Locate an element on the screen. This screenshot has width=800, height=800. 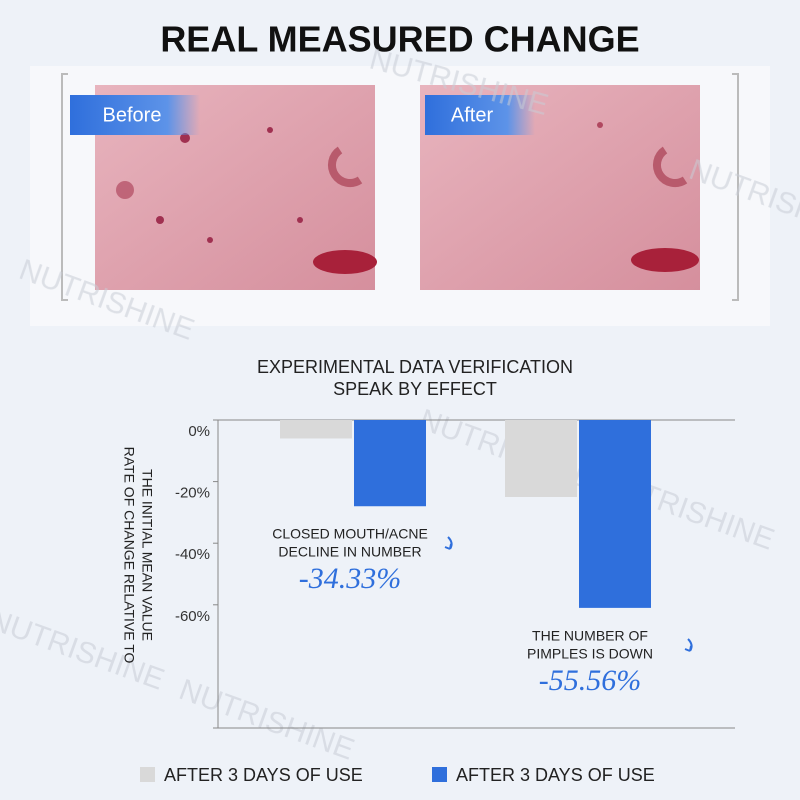
y-tick-label: 0% is located at coordinates (199, 431).